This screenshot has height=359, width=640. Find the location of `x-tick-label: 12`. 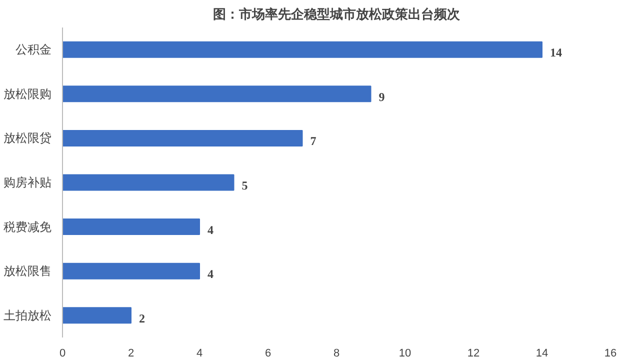

x-tick-label: 12 is located at coordinates (473, 353).